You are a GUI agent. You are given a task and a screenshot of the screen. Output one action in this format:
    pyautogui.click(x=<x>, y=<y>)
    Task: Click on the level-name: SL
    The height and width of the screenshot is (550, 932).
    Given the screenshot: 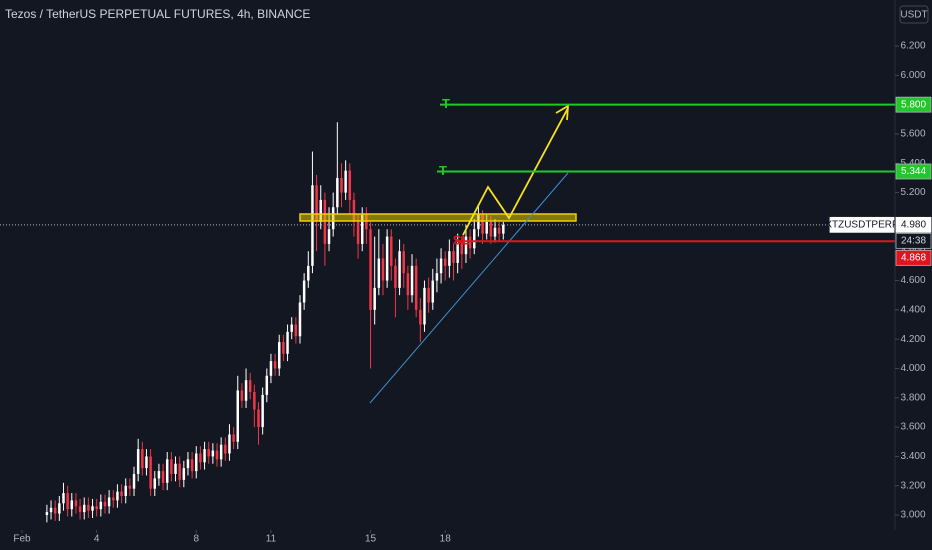 What is the action you would take?
    pyautogui.click(x=461, y=240)
    